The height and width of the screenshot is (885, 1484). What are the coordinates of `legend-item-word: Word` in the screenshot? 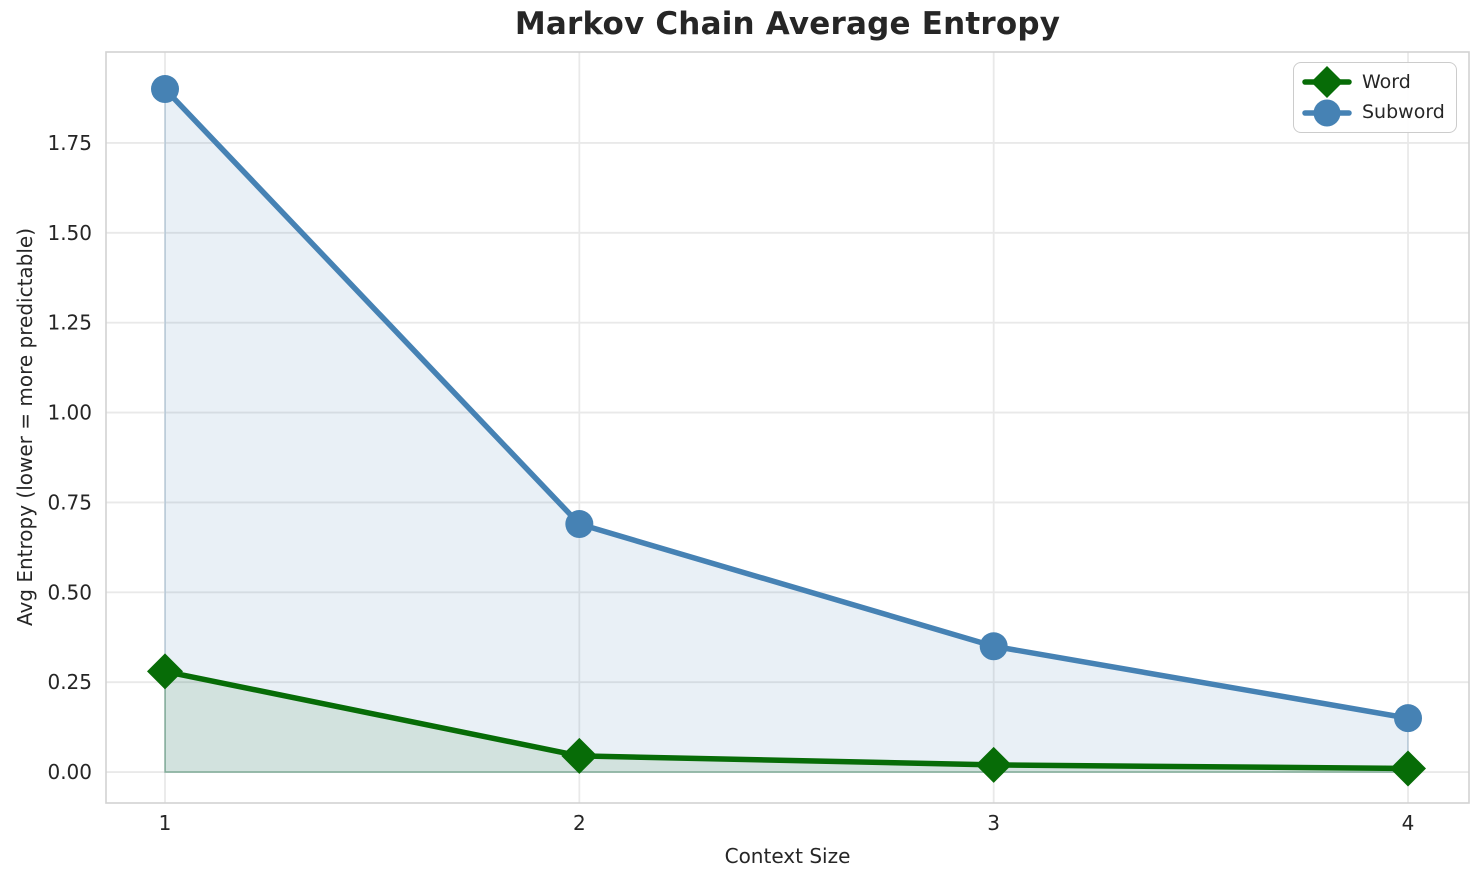 It's located at (1374, 82).